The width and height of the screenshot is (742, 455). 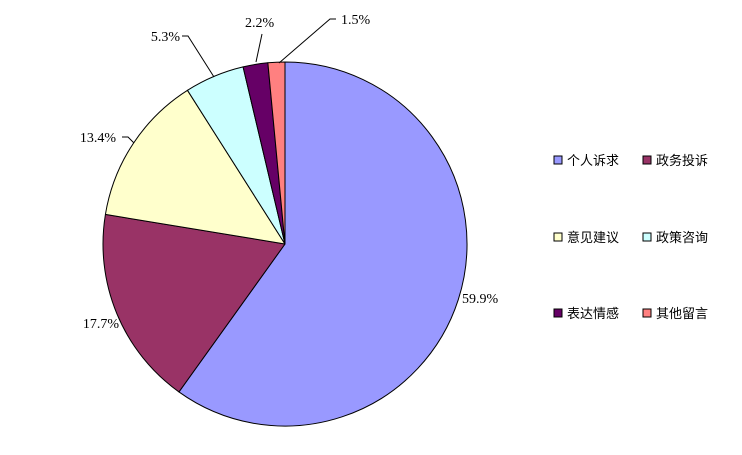 I want to click on legend-label: 表达情感, so click(x=593, y=314).